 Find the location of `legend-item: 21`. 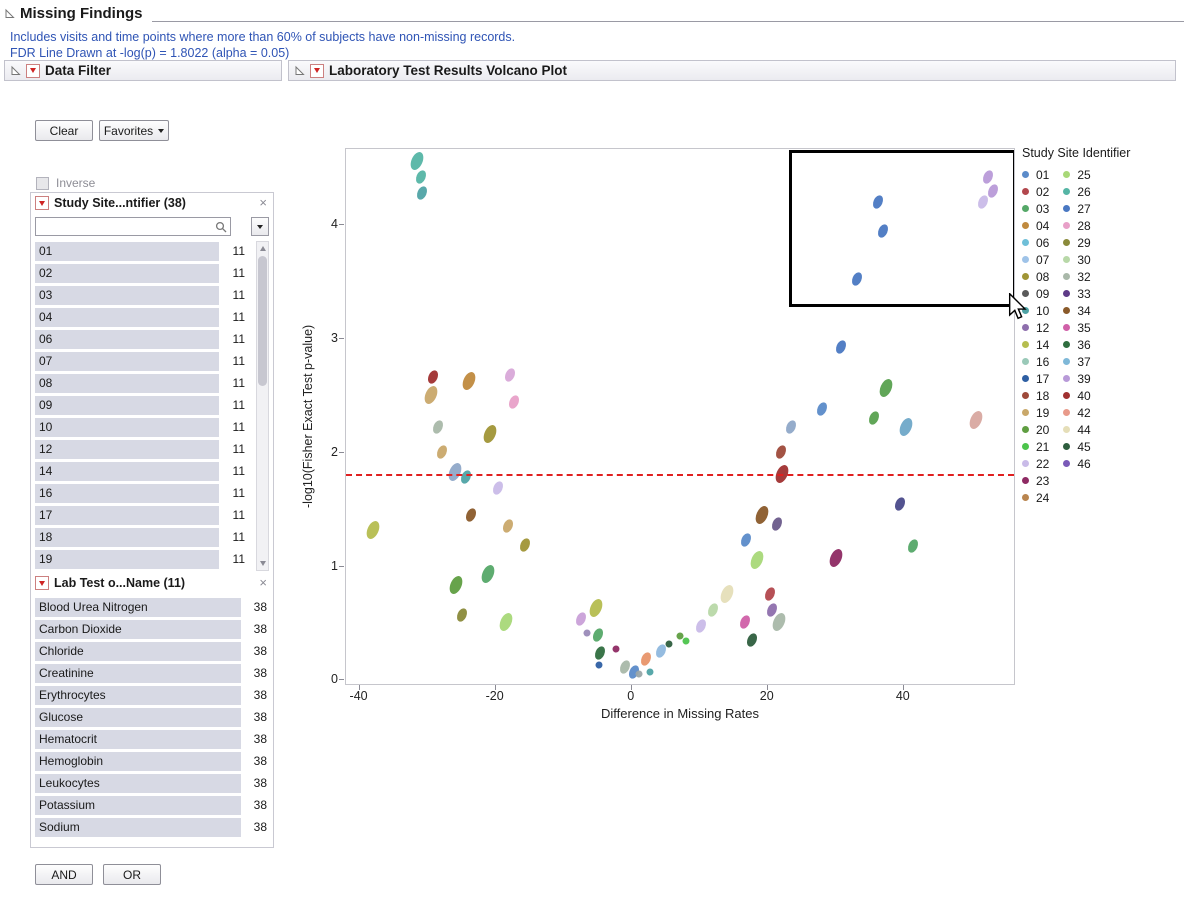

legend-item: 21 is located at coordinates (1035, 446).